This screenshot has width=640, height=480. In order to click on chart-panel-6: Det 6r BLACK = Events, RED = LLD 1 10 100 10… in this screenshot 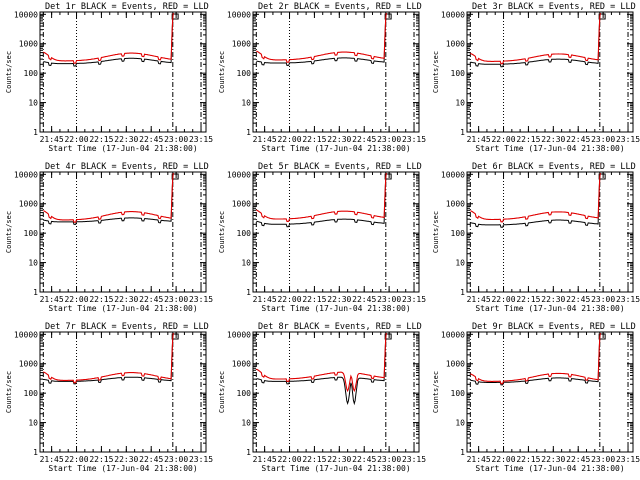, I will do `click(536, 237)`.